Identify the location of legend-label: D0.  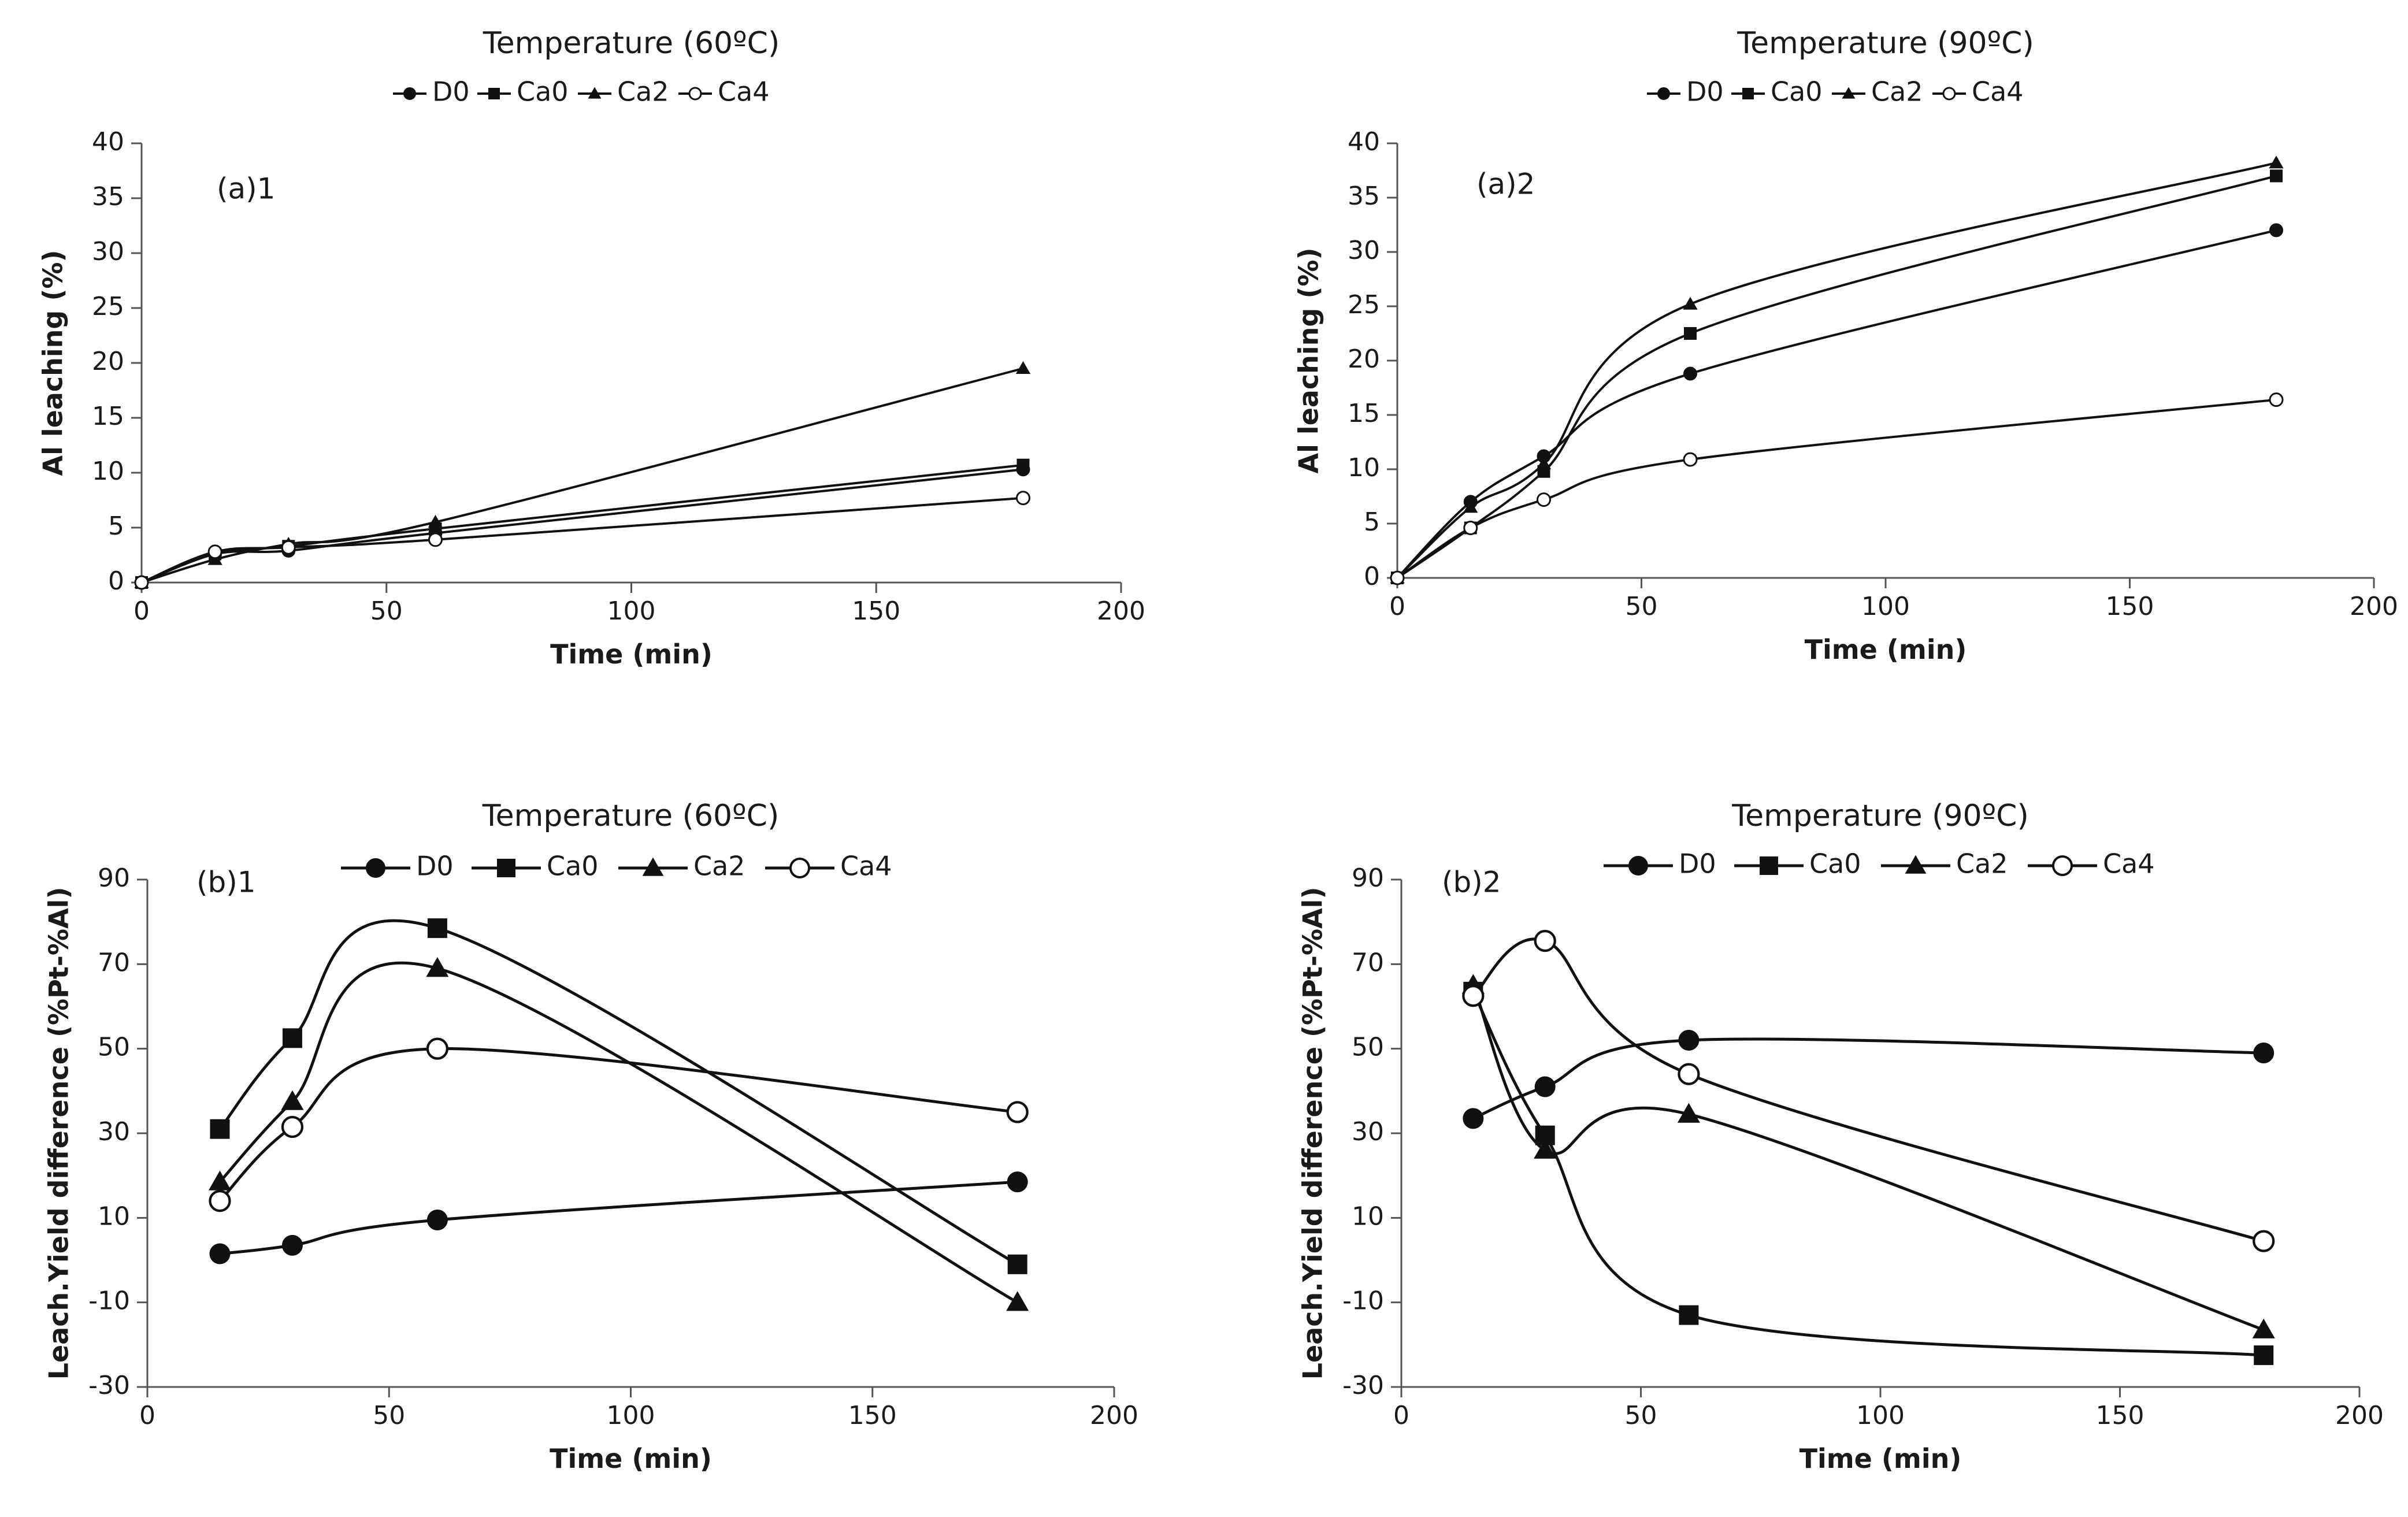
(451, 91).